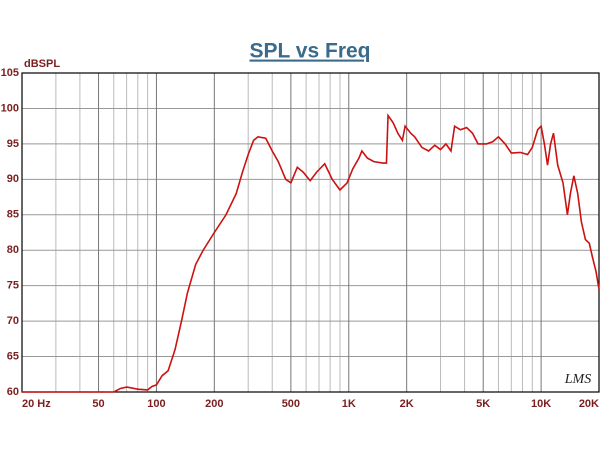  What do you see at coordinates (214, 404) in the screenshot?
I see `x-tick-label: 200` at bounding box center [214, 404].